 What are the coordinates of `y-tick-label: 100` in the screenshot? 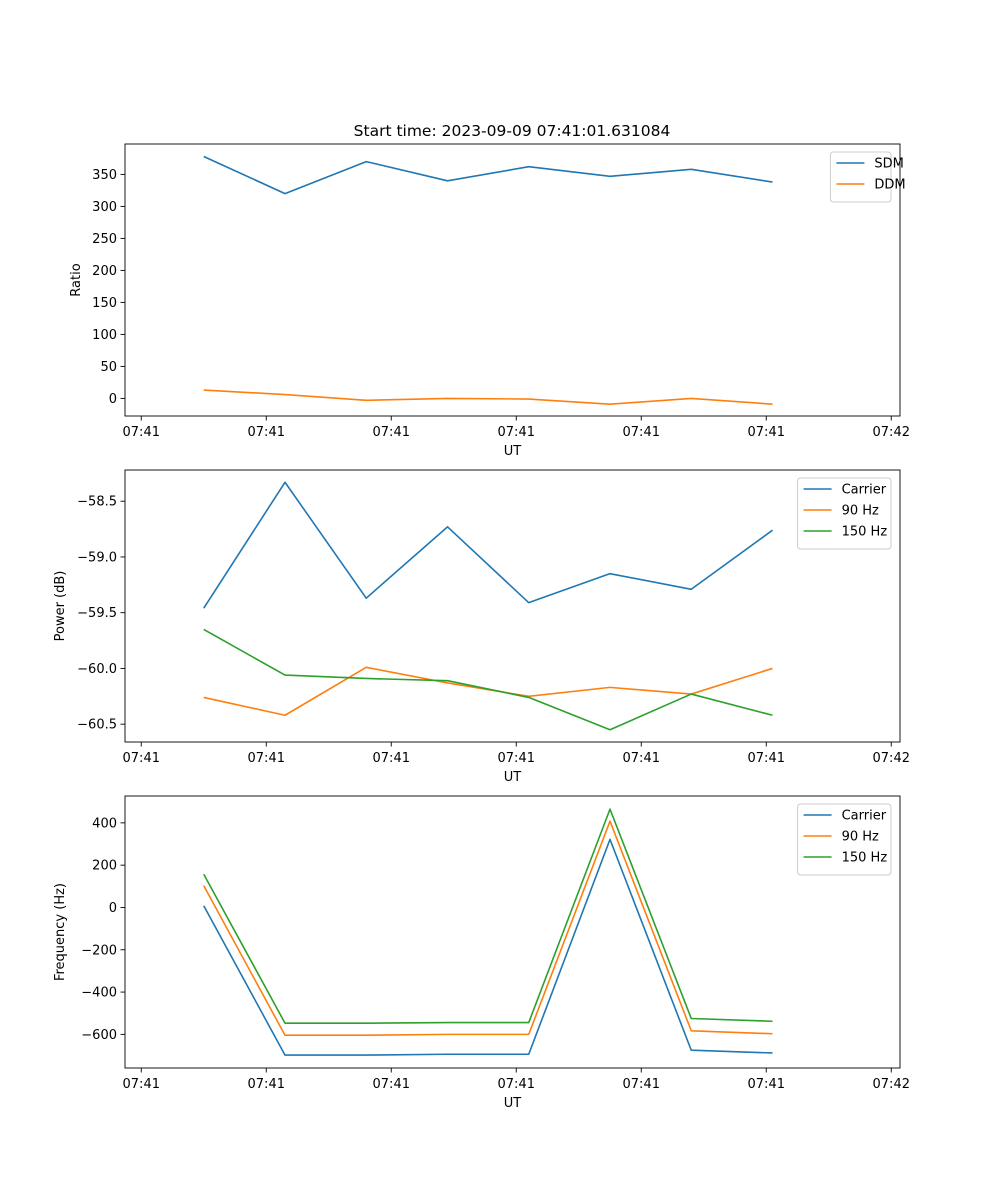 It's located at (104, 335).